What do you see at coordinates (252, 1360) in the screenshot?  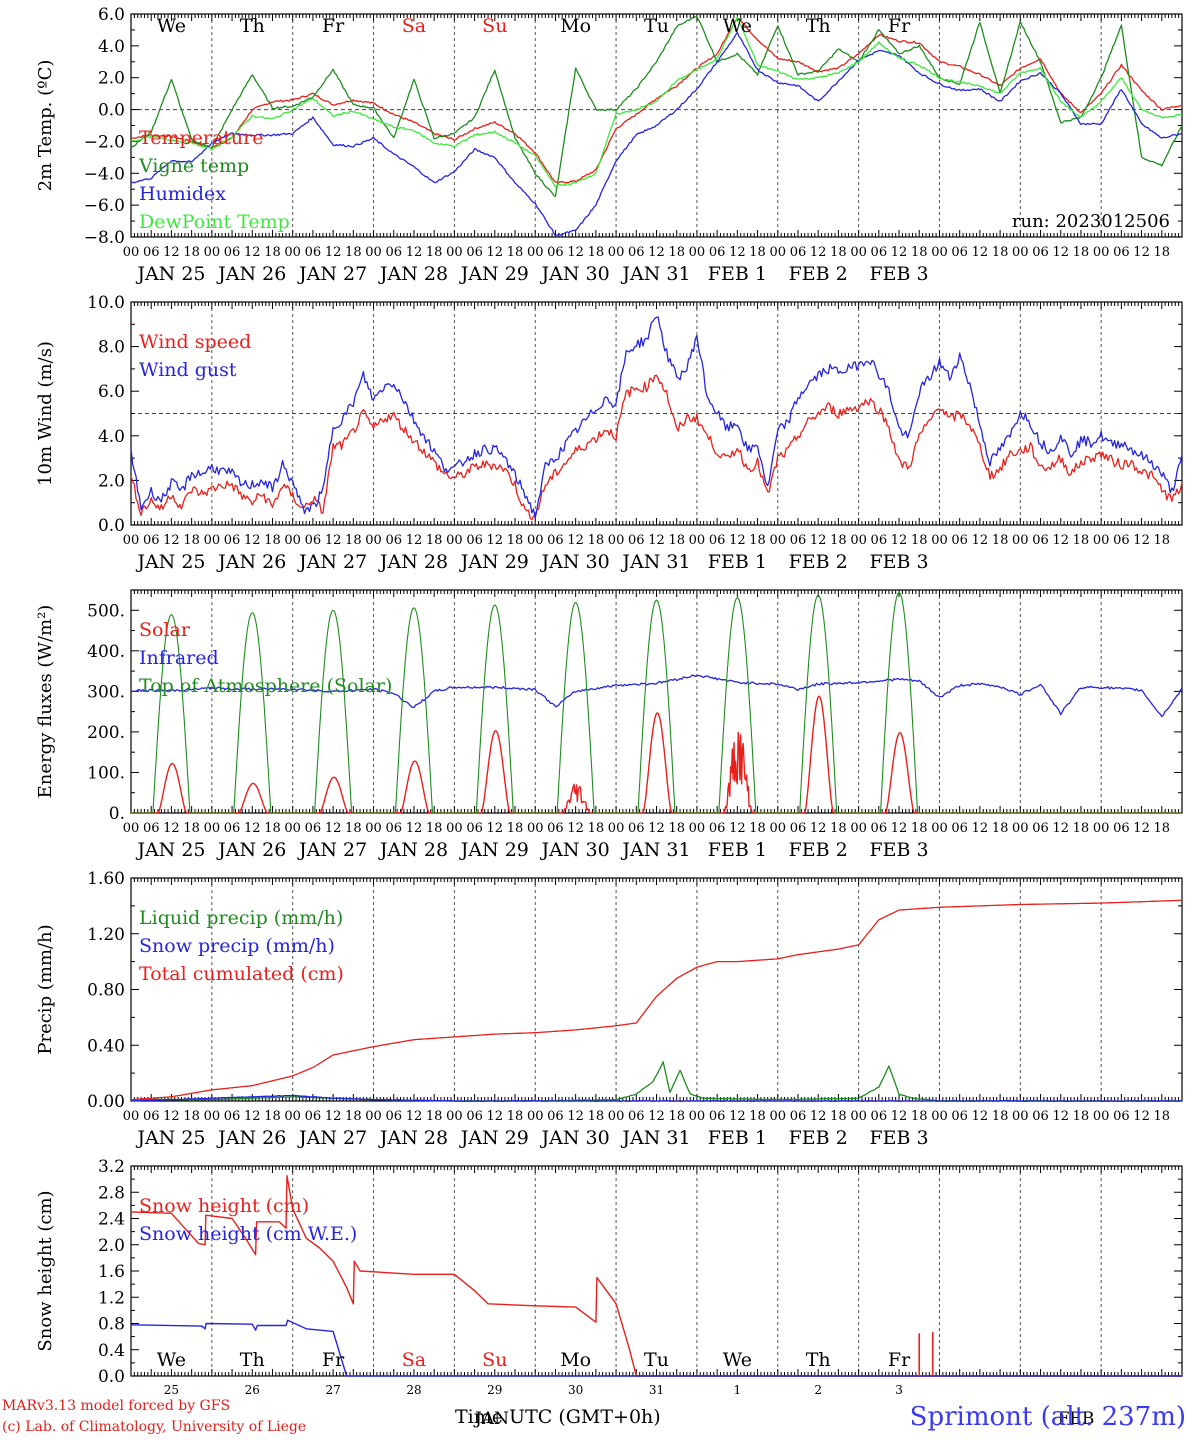 I see `weekday-label: Th` at bounding box center [252, 1360].